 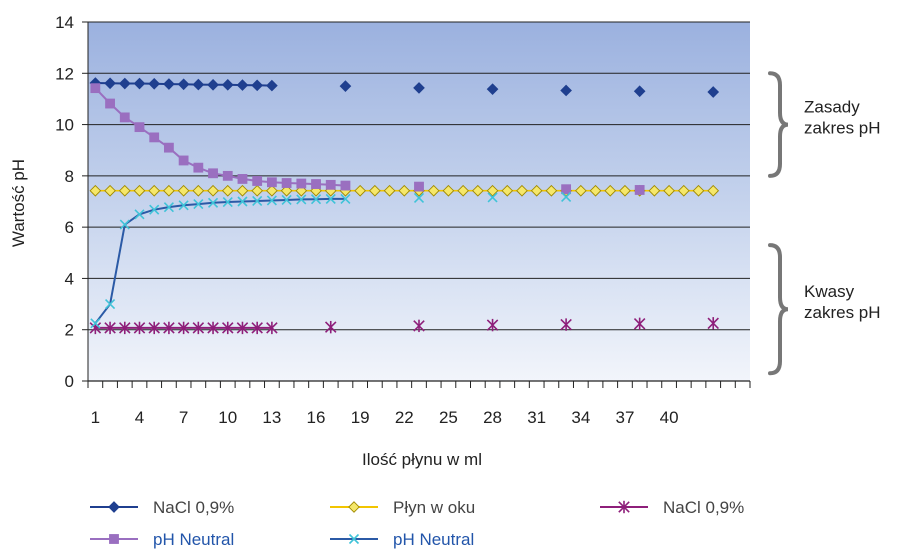 What do you see at coordinates (404, 417) in the screenshot?
I see `x-tick-label: 22` at bounding box center [404, 417].